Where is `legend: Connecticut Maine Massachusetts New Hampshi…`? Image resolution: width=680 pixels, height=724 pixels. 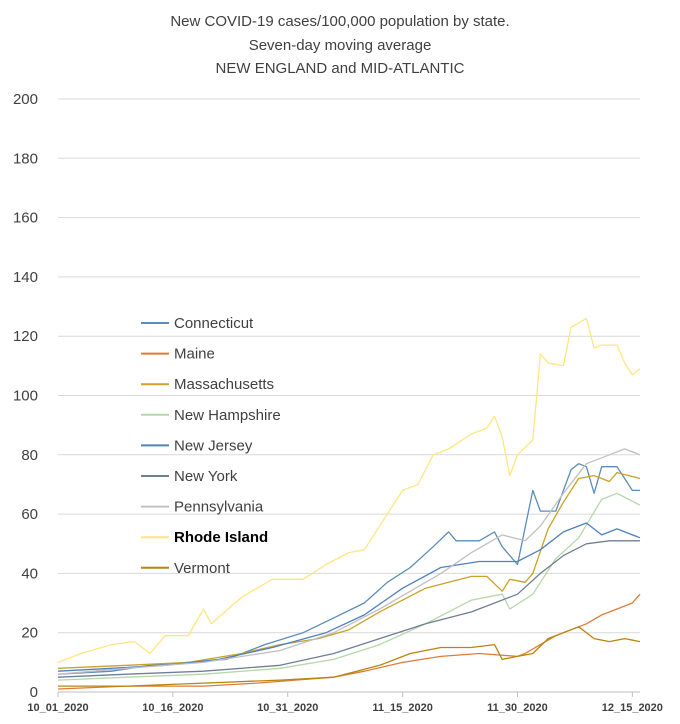
legend: Connecticut Maine Massachusetts New Hampshi… is located at coordinates (211, 446).